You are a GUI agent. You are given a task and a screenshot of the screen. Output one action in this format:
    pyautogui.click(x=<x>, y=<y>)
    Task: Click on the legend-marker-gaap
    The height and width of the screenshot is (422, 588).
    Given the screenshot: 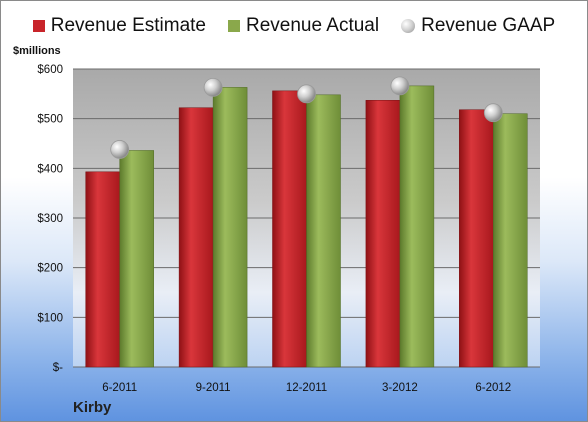 What is the action you would take?
    pyautogui.click(x=408, y=26)
    